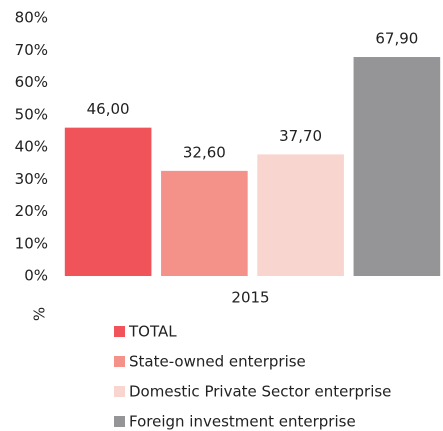  Describe the element at coordinates (31, 179) in the screenshot. I see `y-tick-label: 30%` at that location.